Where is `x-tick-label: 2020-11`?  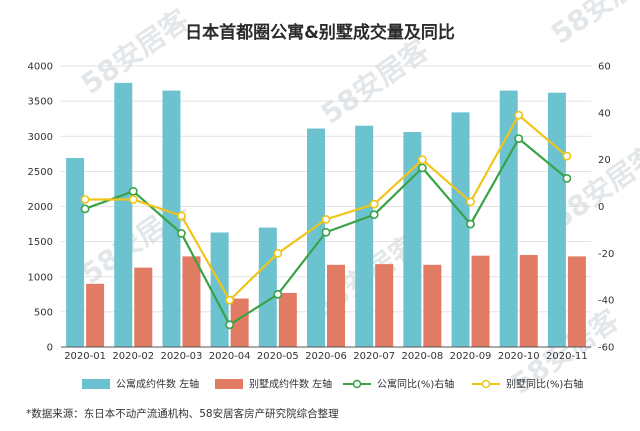
x-tick-label: 2020-11 is located at coordinates (567, 356).